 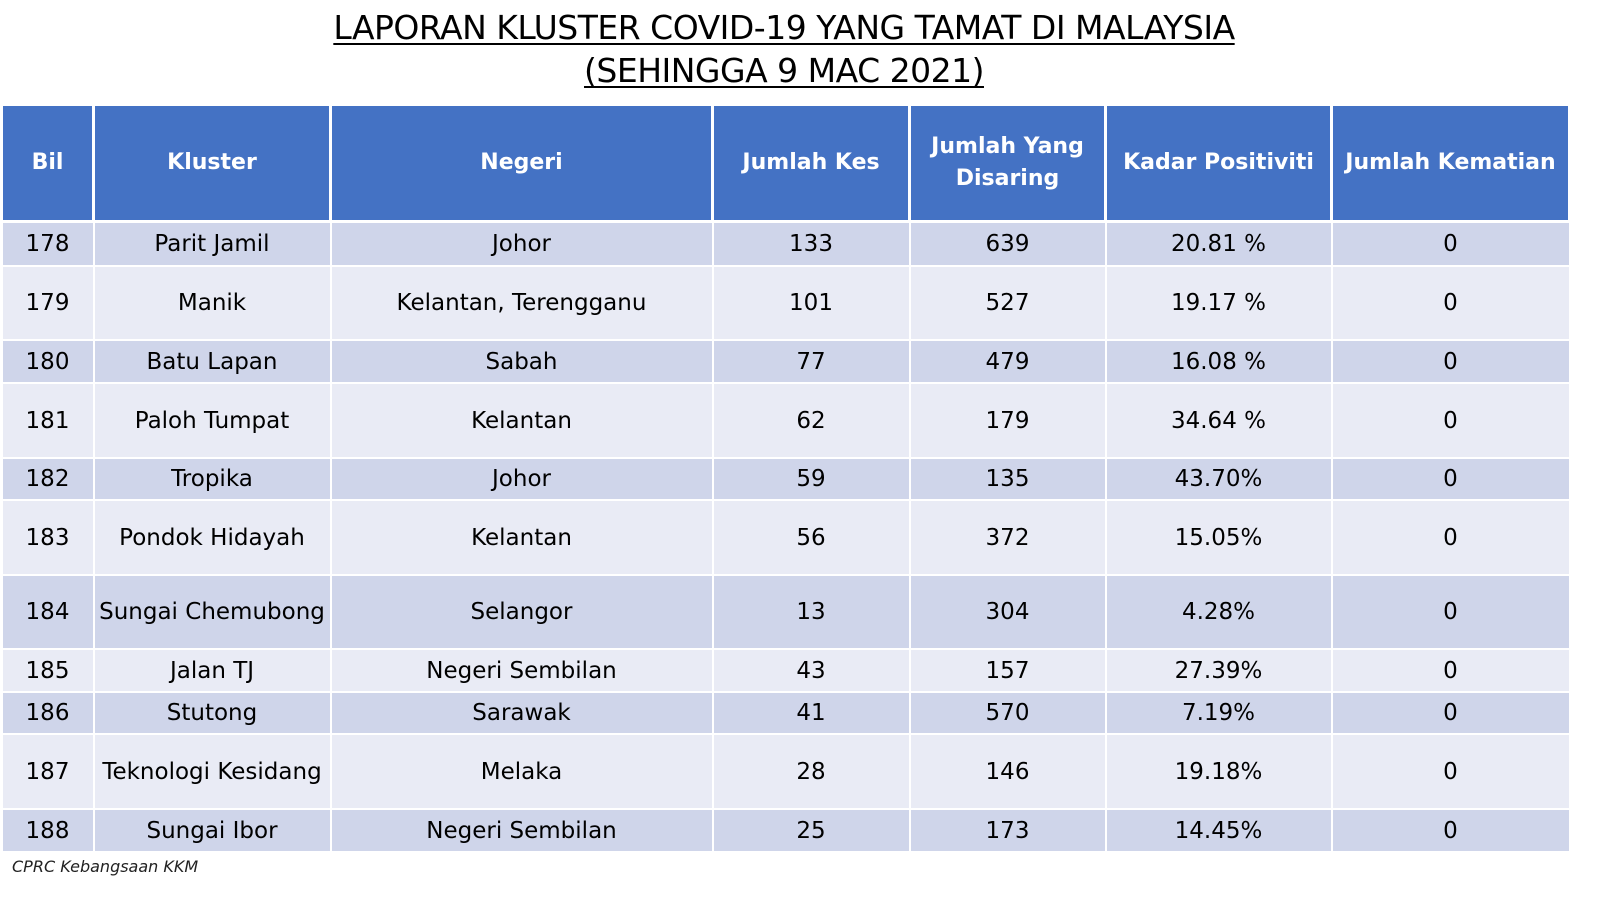 I want to click on cell-jumlah-kes: 28, so click(x=811, y=772).